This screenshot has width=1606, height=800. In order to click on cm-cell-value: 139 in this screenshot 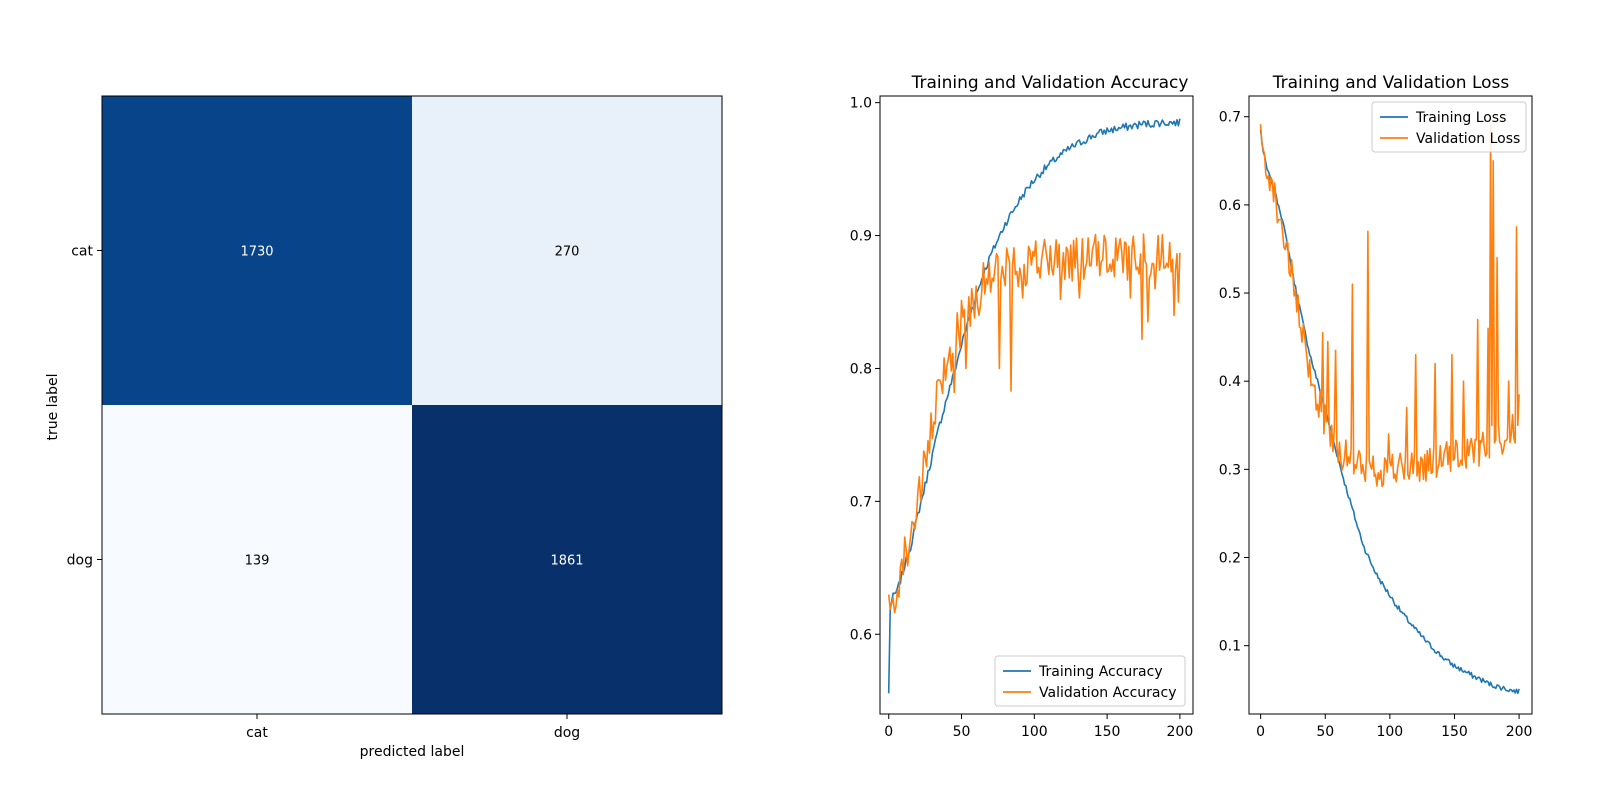, I will do `click(257, 561)`.